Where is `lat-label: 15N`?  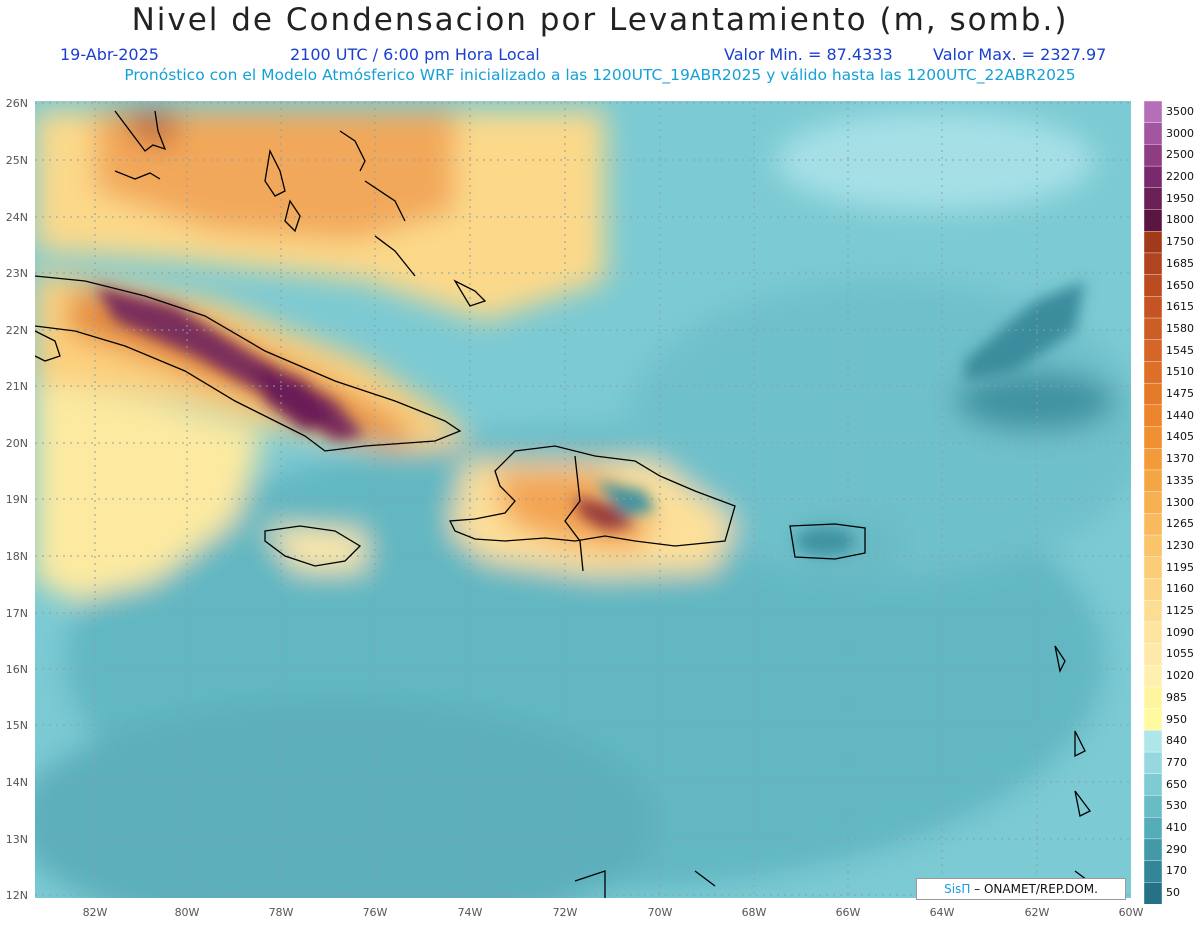 lat-label: 15N is located at coordinates (16, 725).